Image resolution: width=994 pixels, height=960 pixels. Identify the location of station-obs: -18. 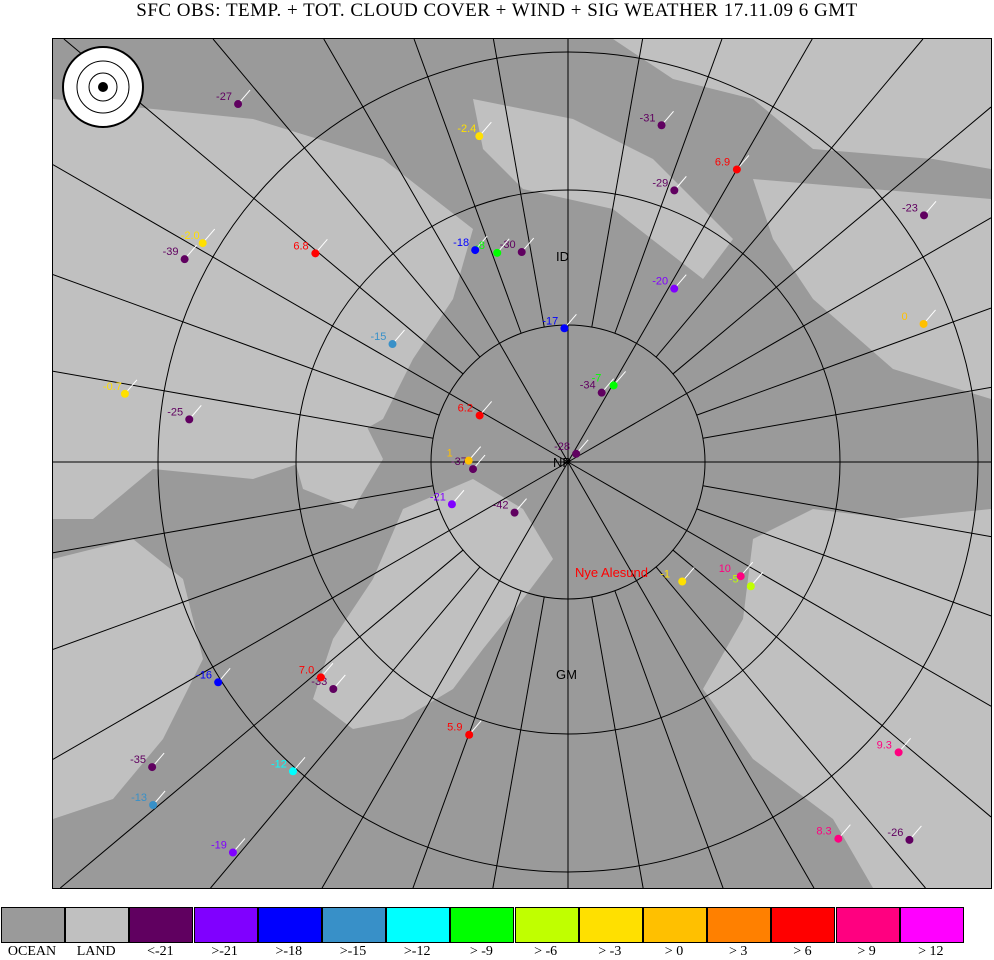
(470, 245).